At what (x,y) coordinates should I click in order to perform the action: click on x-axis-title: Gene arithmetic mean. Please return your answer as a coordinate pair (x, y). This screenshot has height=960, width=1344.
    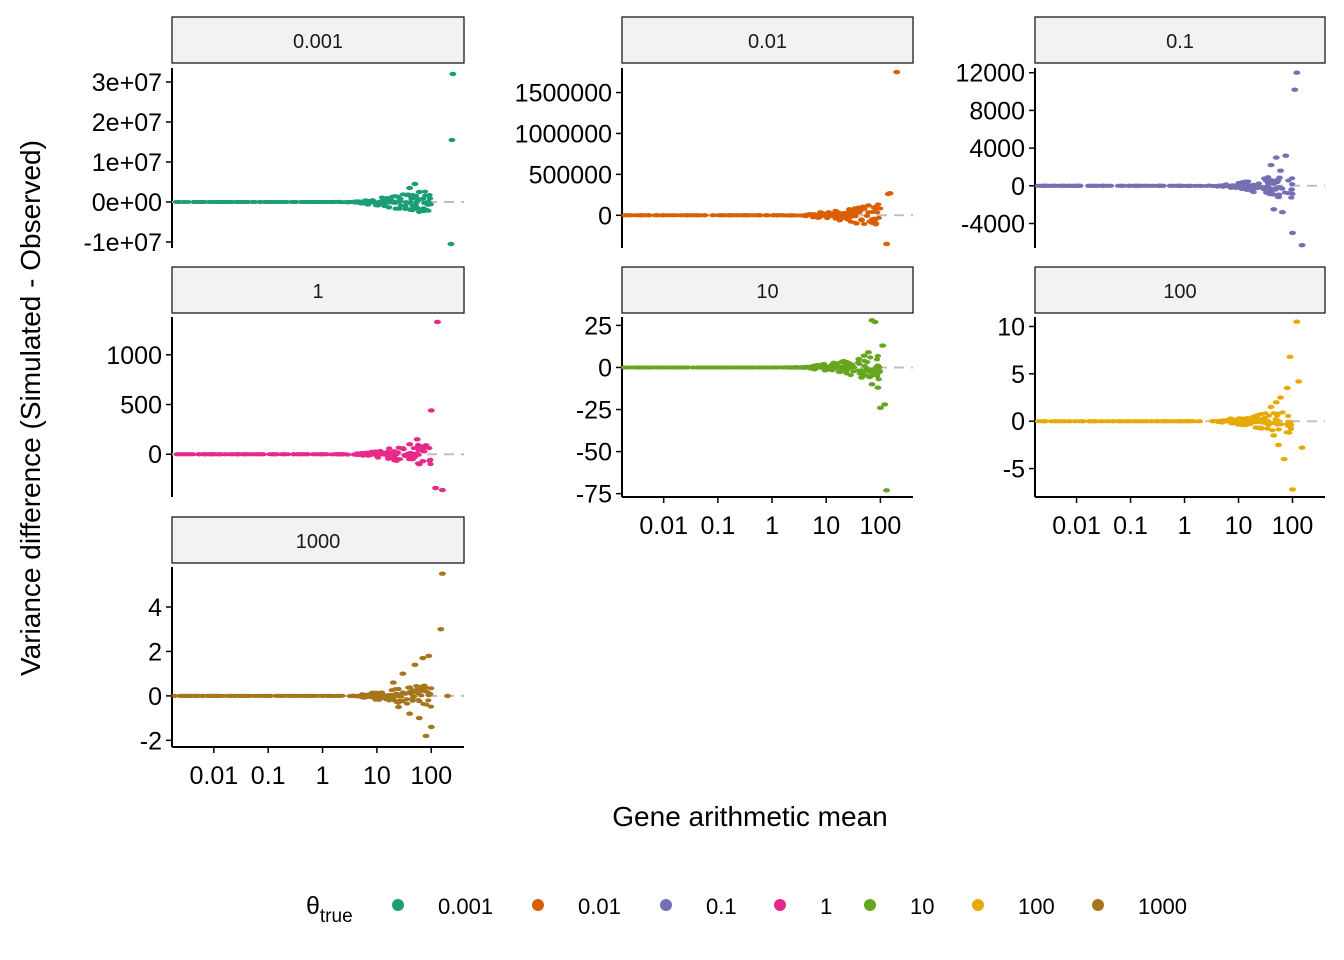
    Looking at the image, I should click on (749, 816).